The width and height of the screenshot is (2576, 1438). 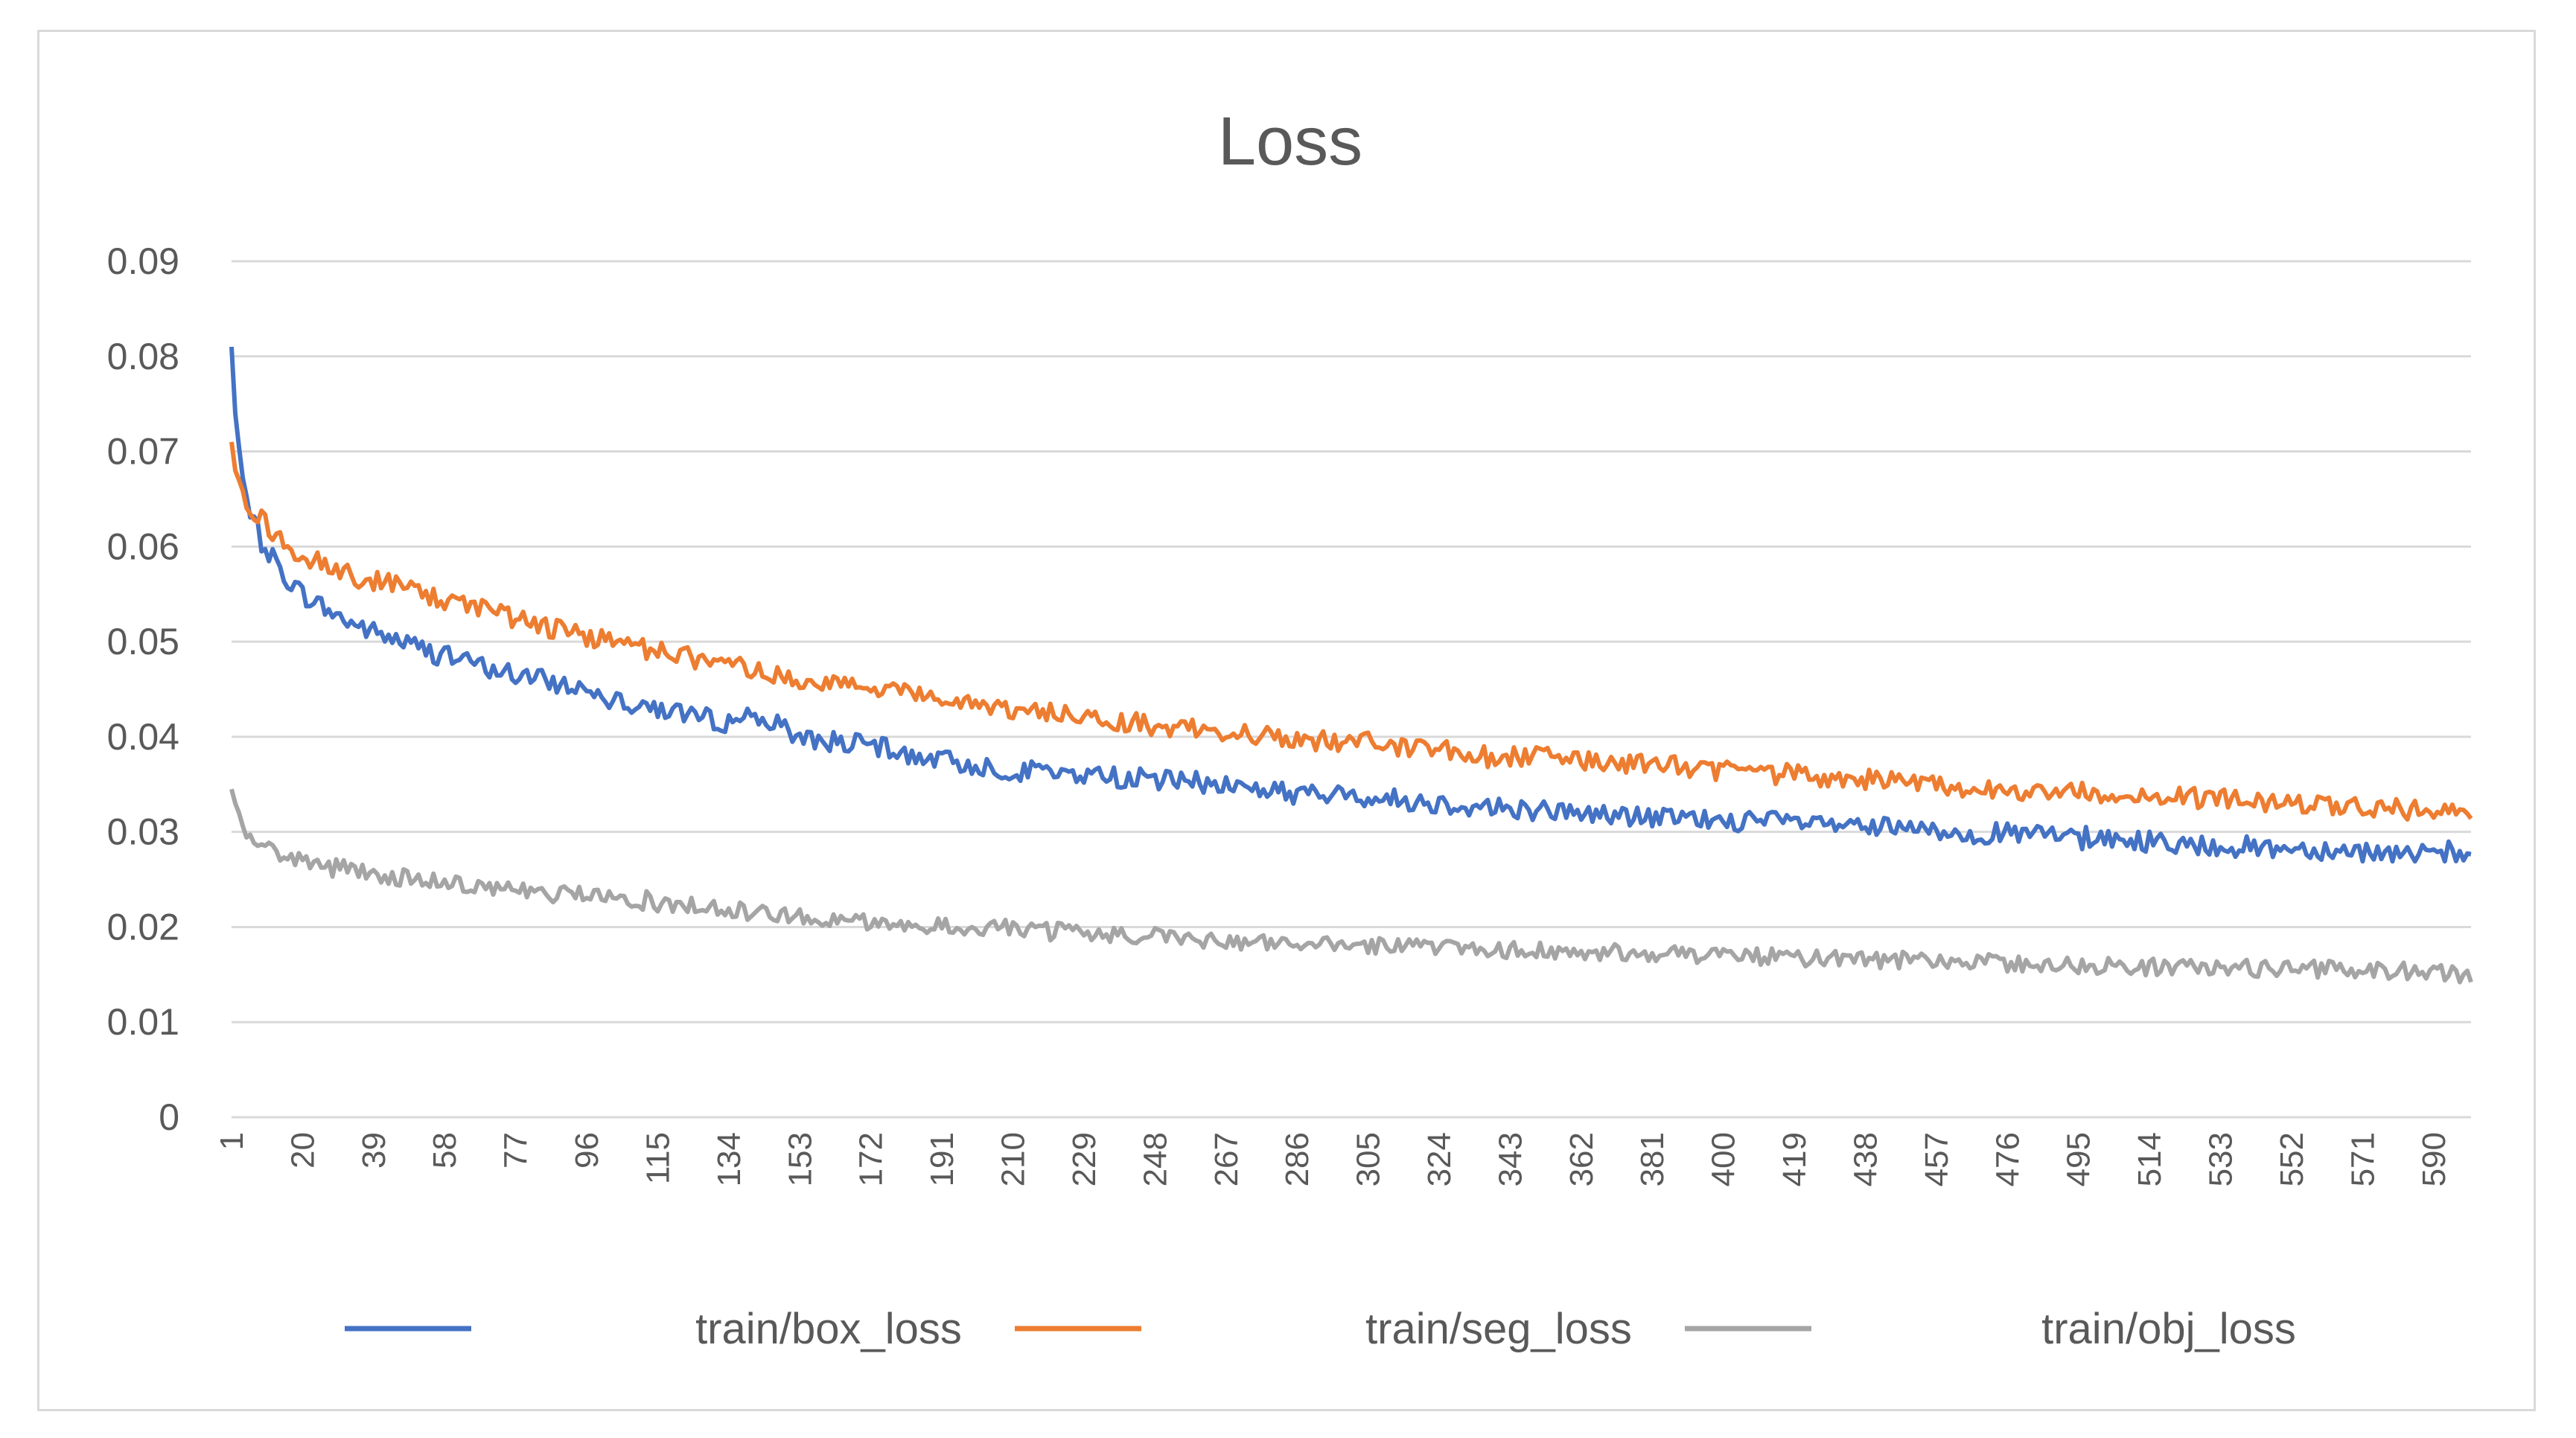 What do you see at coordinates (169, 1117) in the screenshot?
I see `y-tick-label: 0` at bounding box center [169, 1117].